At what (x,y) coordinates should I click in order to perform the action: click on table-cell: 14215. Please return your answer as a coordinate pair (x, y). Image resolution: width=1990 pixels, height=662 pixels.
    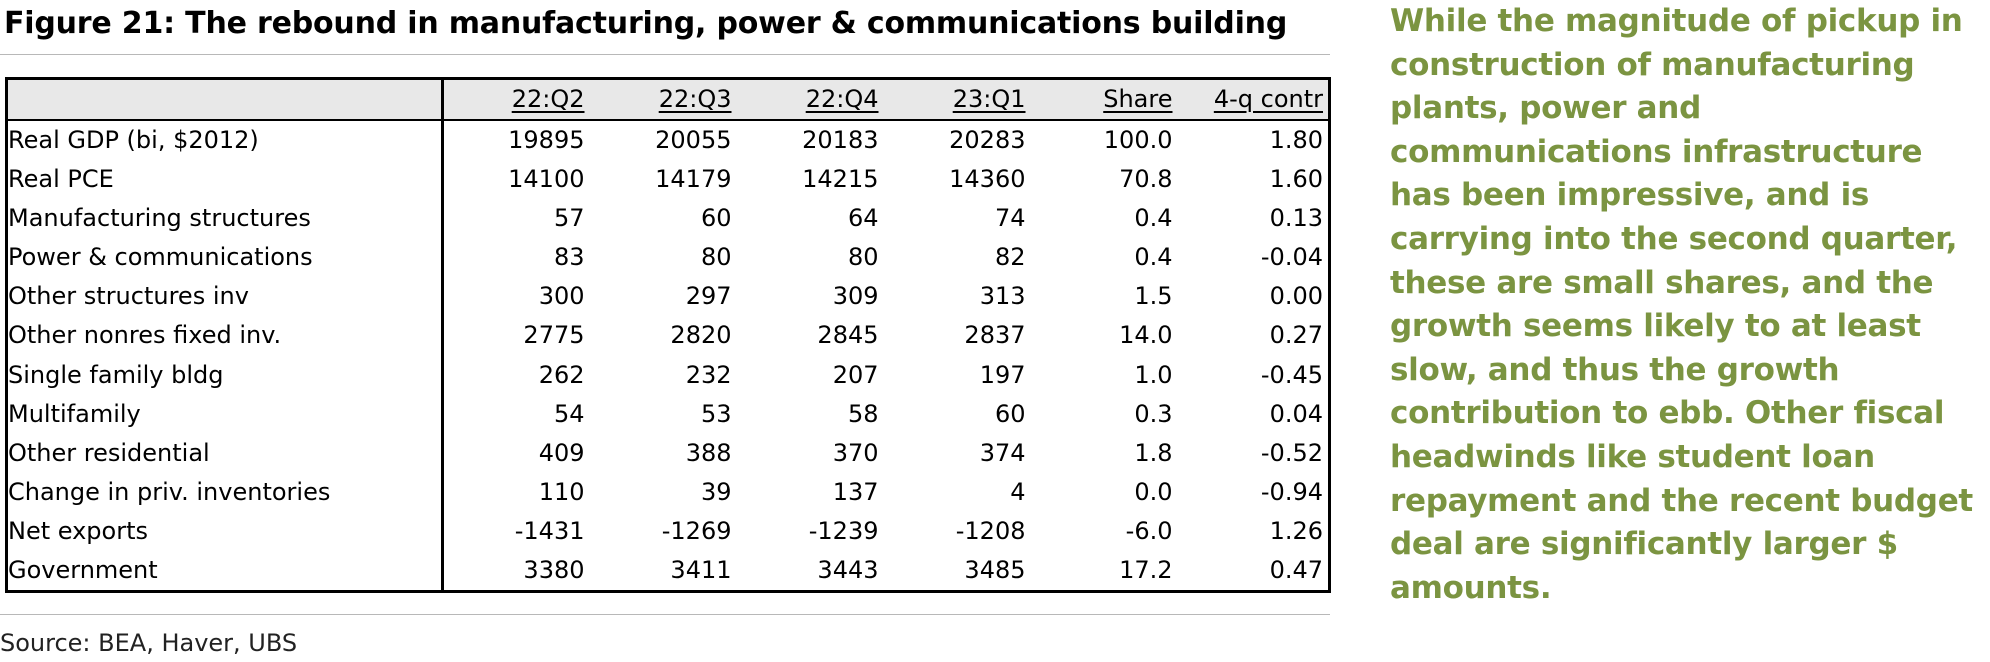
    Looking at the image, I should click on (840, 179).